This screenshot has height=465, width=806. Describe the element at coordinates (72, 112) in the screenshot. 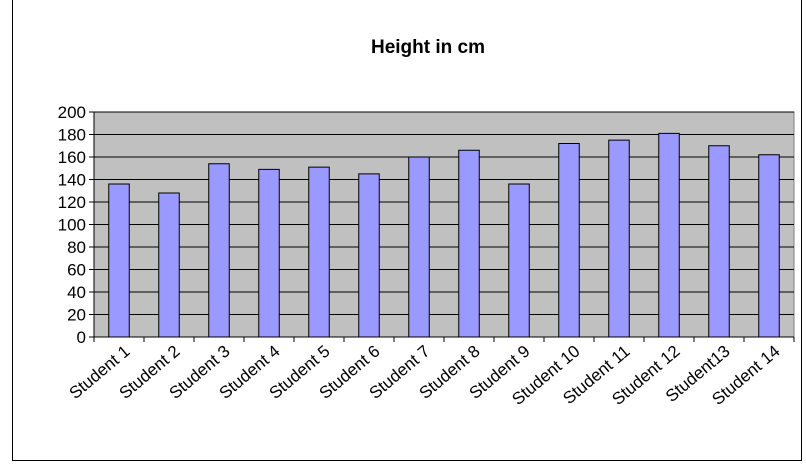

I see `y-tick-label: 200` at that location.